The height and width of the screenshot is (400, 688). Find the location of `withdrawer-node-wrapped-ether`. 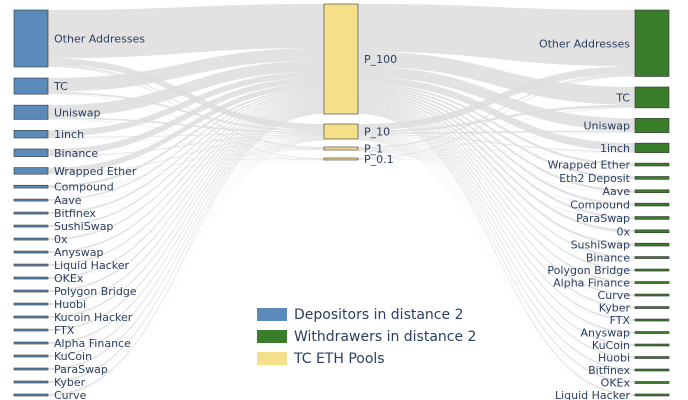

withdrawer-node-wrapped-ether is located at coordinates (652, 164).